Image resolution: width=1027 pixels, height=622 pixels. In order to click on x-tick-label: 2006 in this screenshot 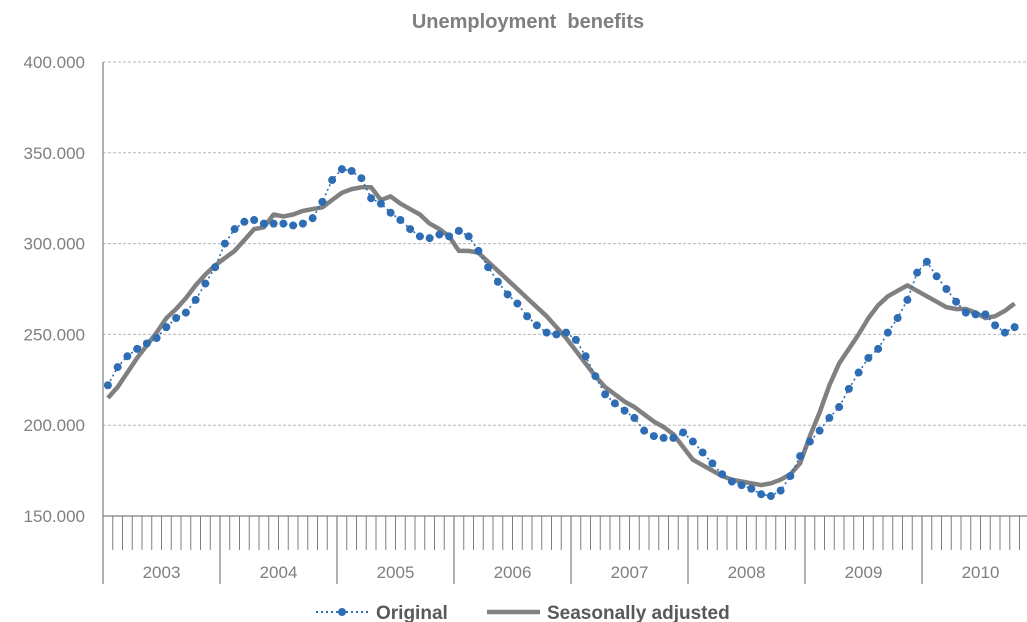, I will do `click(513, 572)`.